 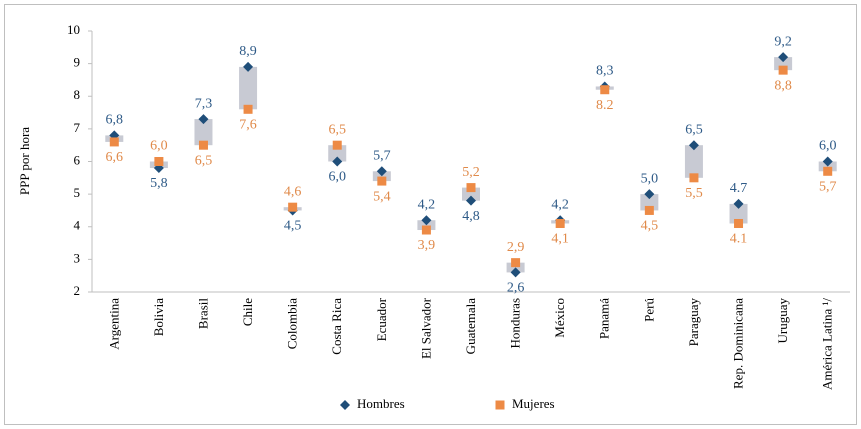 I want to click on y-tick-label: 6, so click(x=77, y=159).